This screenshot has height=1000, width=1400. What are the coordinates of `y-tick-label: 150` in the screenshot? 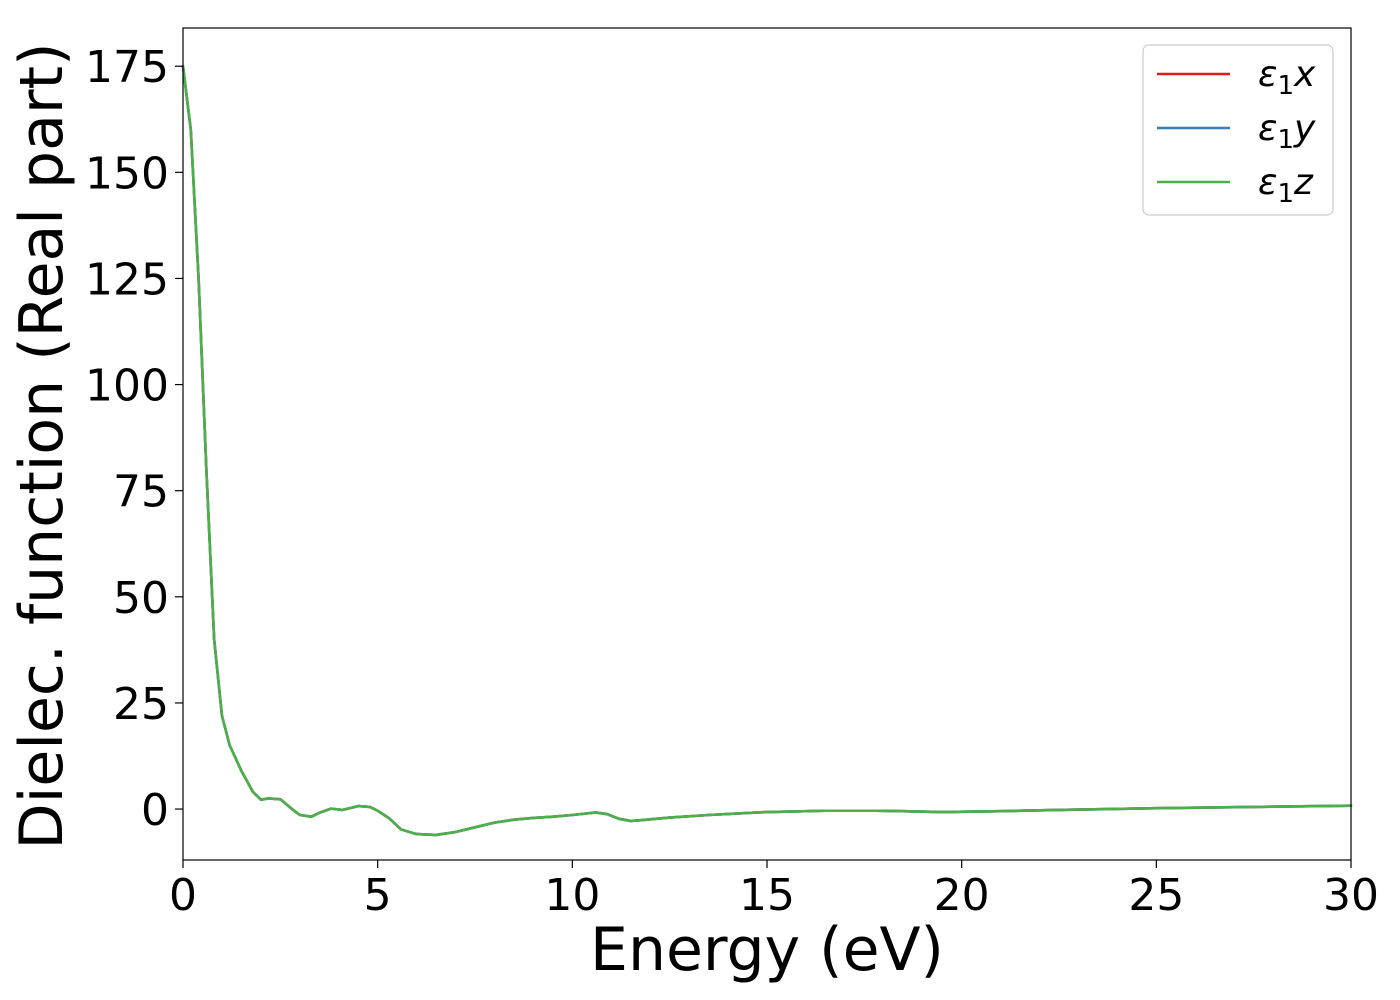 It's located at (127, 173).